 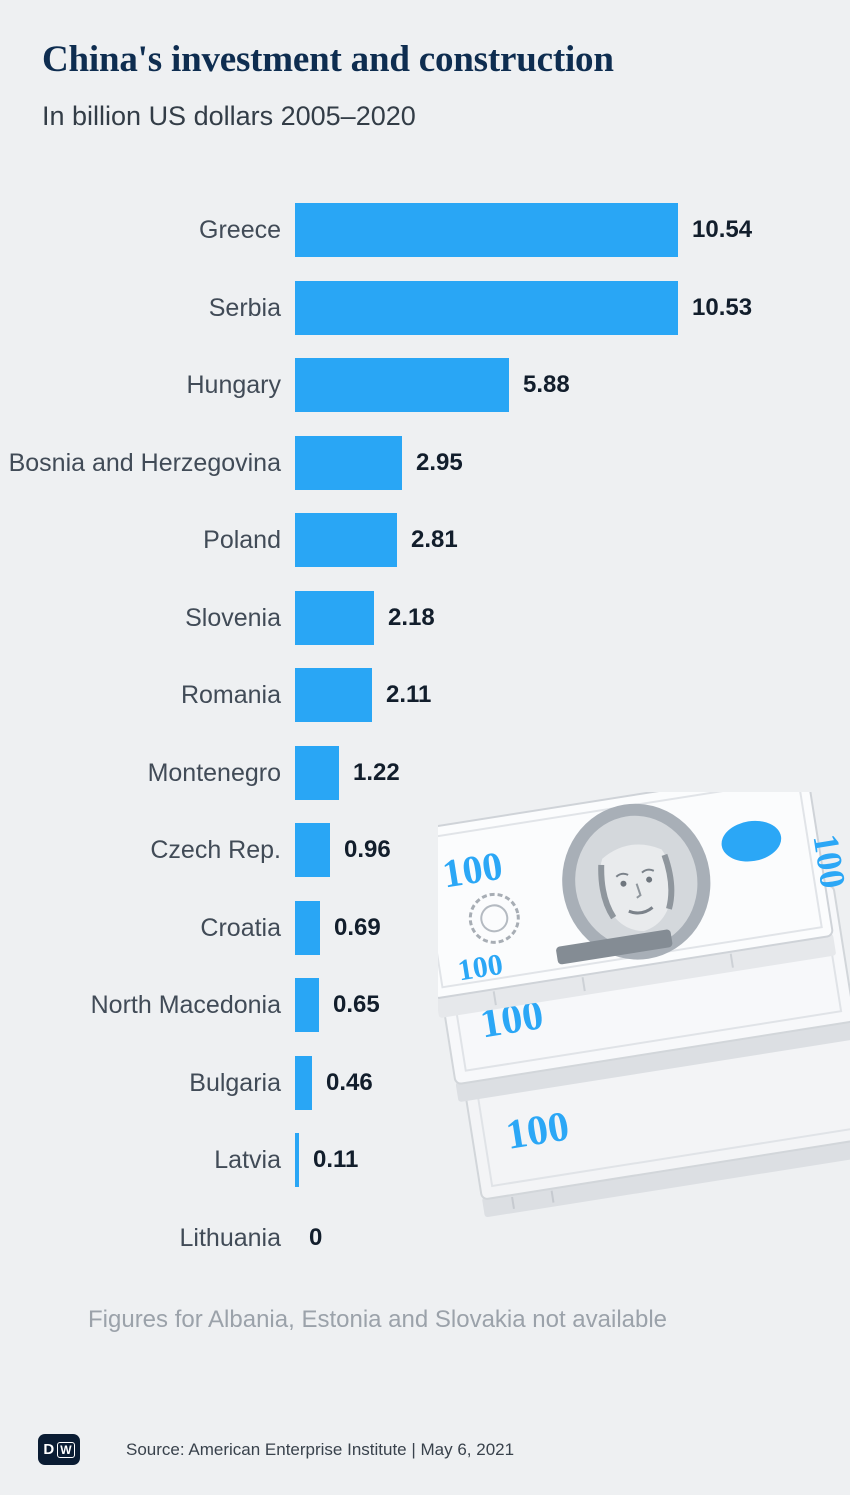 I want to click on bar-row: Hungary 5.88, so click(x=425, y=386).